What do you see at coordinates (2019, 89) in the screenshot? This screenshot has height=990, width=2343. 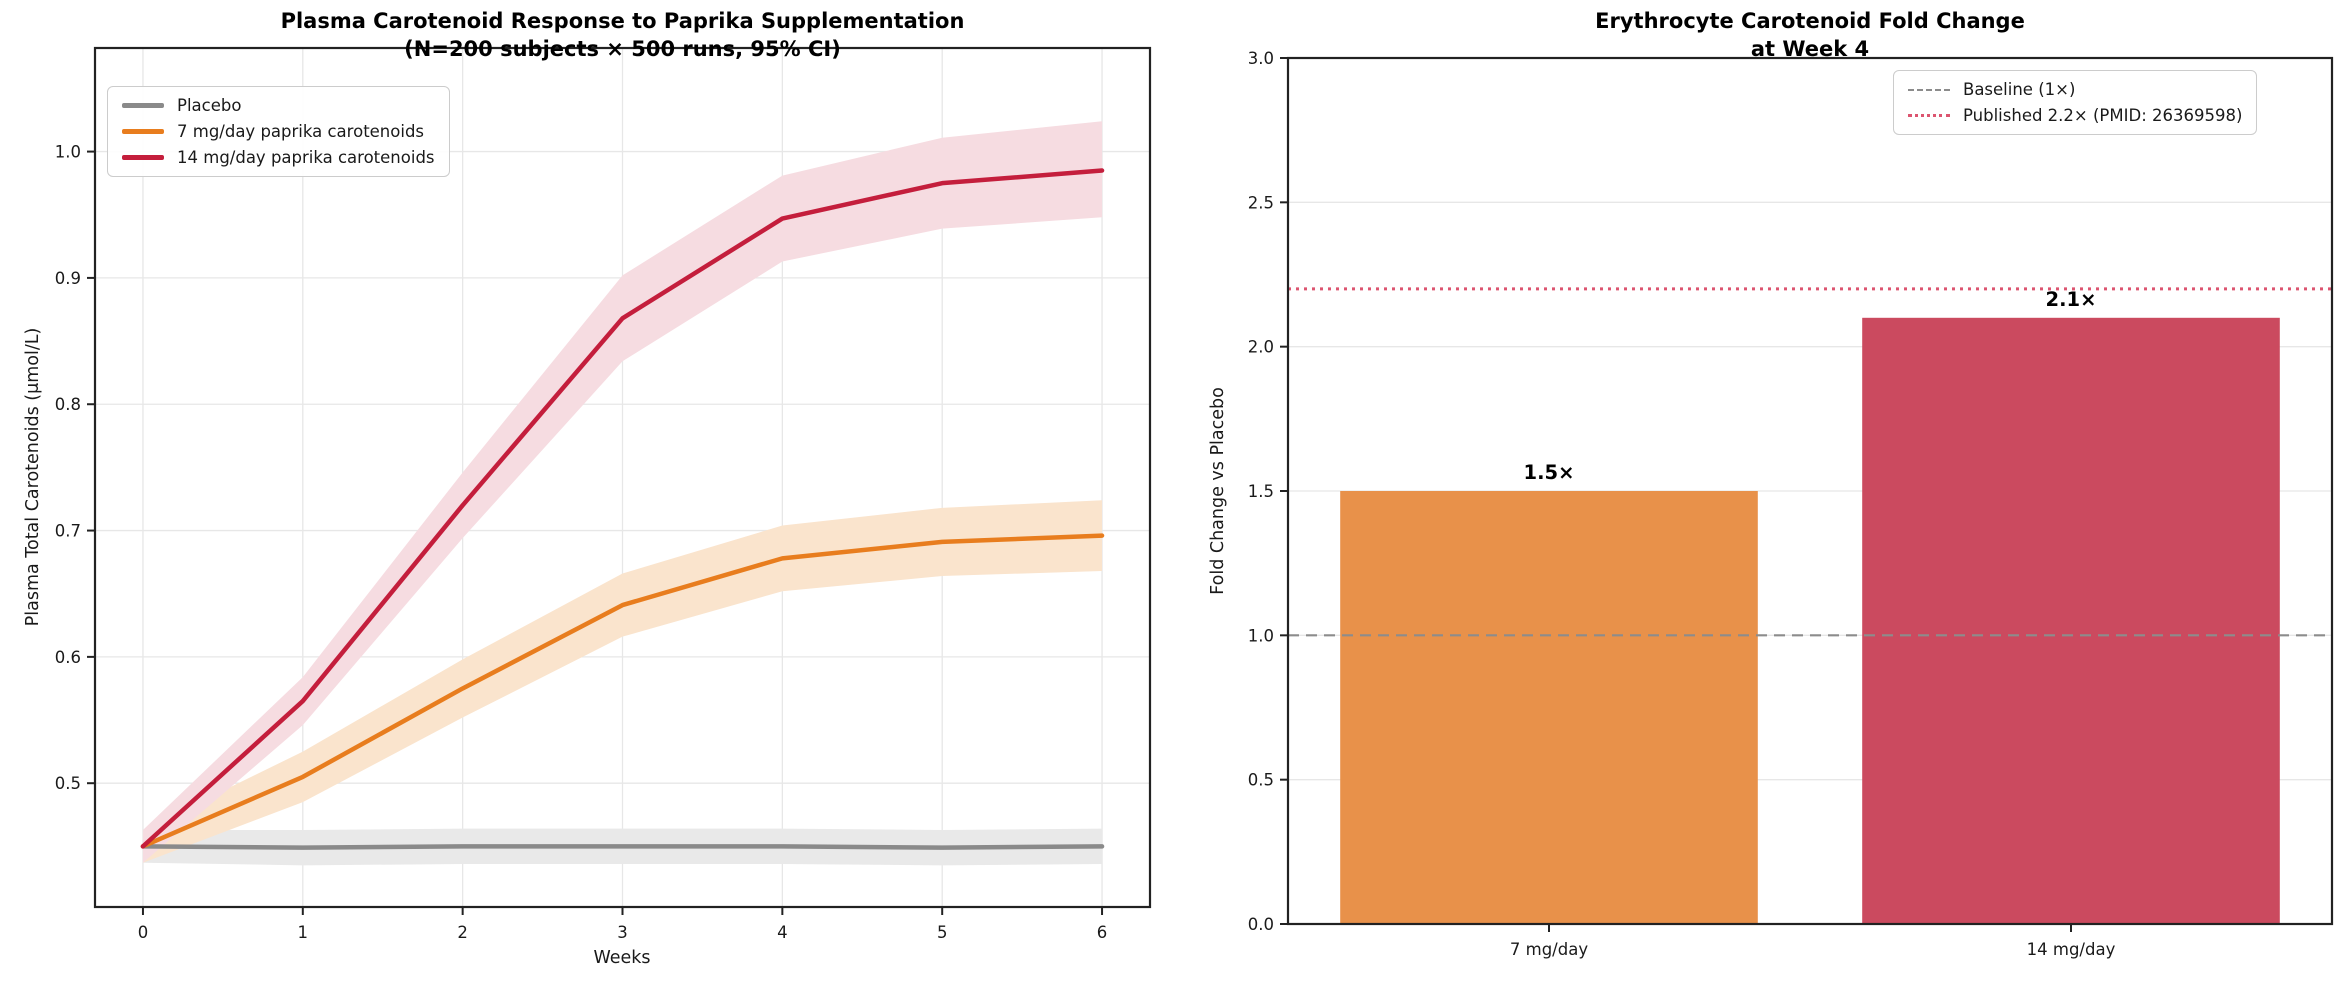 I see `legend-label: Baseline (1×)` at bounding box center [2019, 89].